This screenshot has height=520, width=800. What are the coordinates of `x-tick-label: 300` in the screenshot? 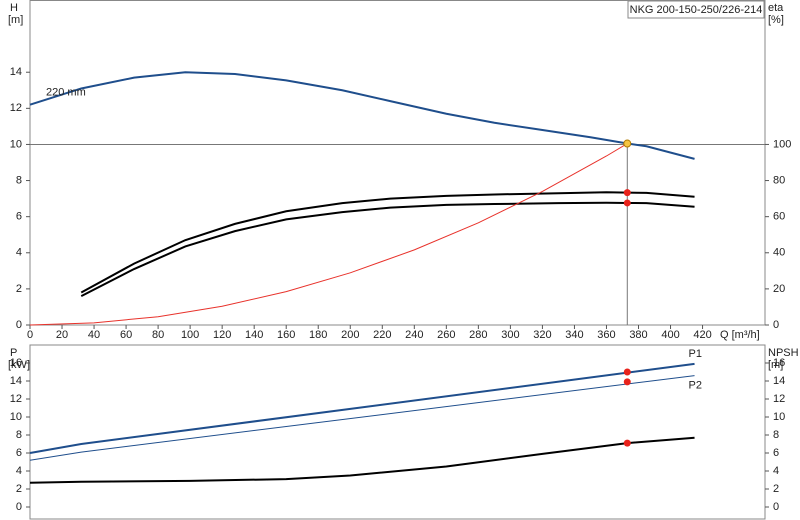 It's located at (510, 335).